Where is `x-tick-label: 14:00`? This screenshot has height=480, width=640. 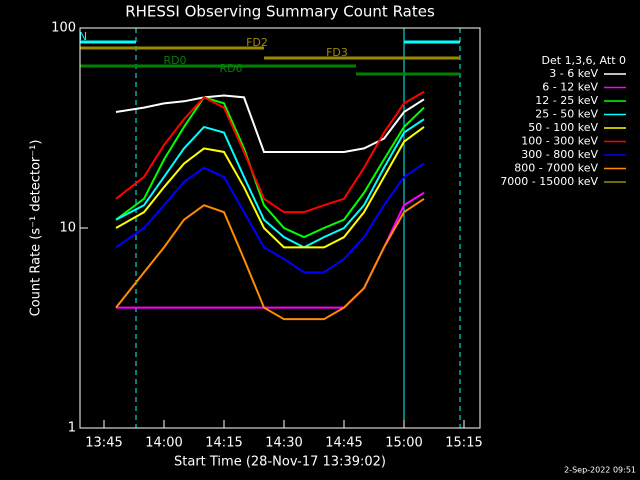 x-tick-label: 14:00 is located at coordinates (163, 443).